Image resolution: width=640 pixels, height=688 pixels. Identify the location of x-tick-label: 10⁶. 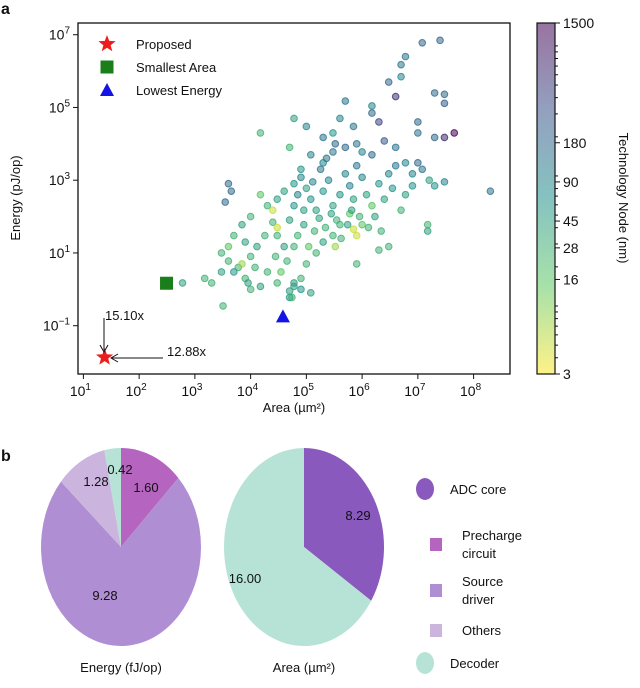
(360, 390).